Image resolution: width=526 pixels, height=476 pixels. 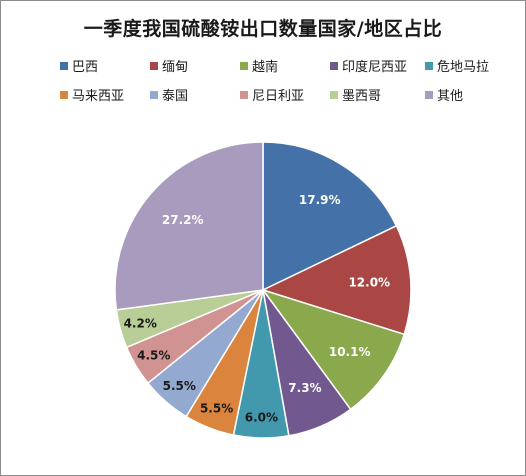 What do you see at coordinates (265, 67) in the screenshot?
I see `legend-label: 越南` at bounding box center [265, 67].